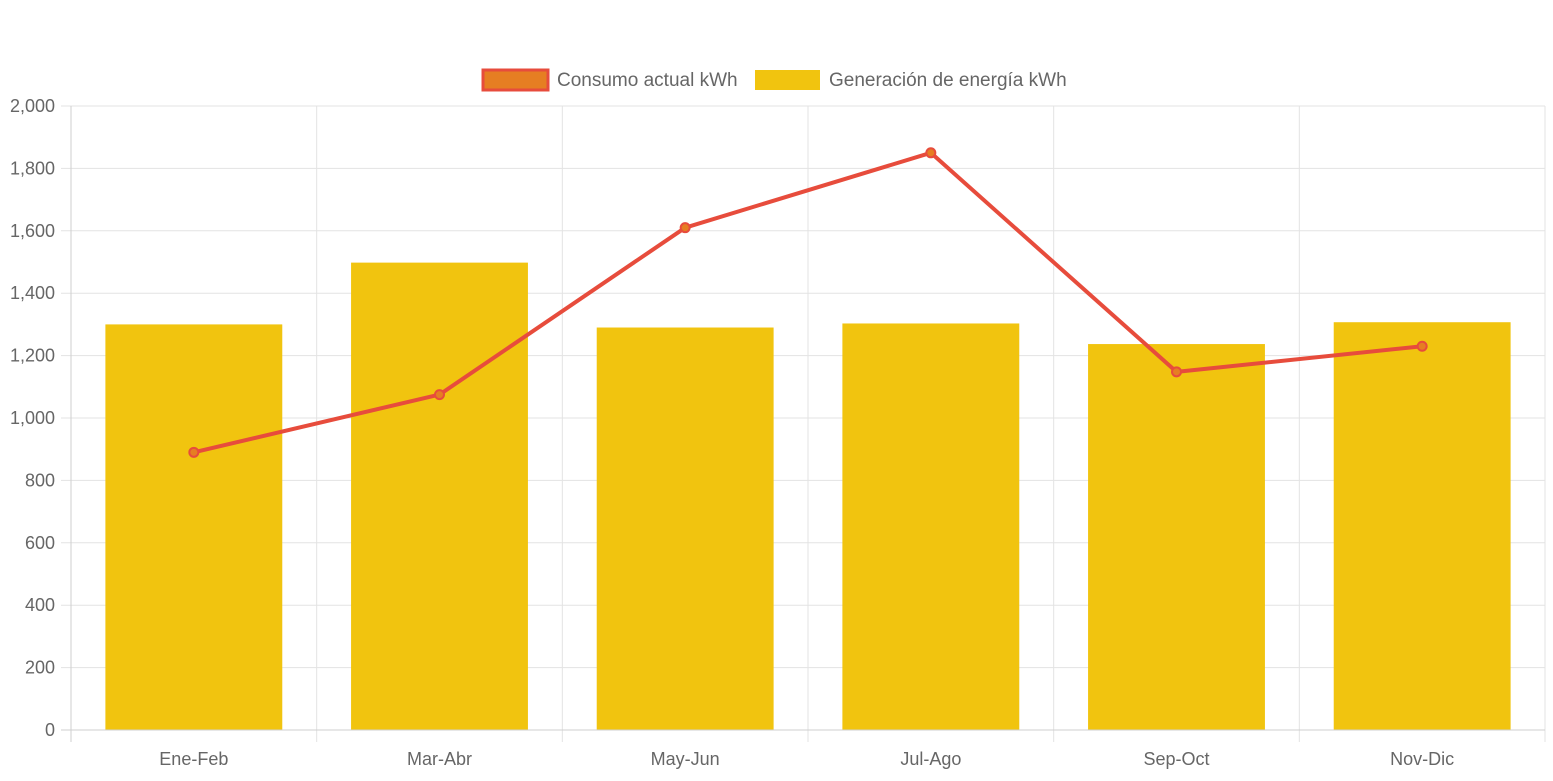 The image size is (1553, 781). Describe the element at coordinates (40, 668) in the screenshot. I see `y-tick-label: 200` at that location.